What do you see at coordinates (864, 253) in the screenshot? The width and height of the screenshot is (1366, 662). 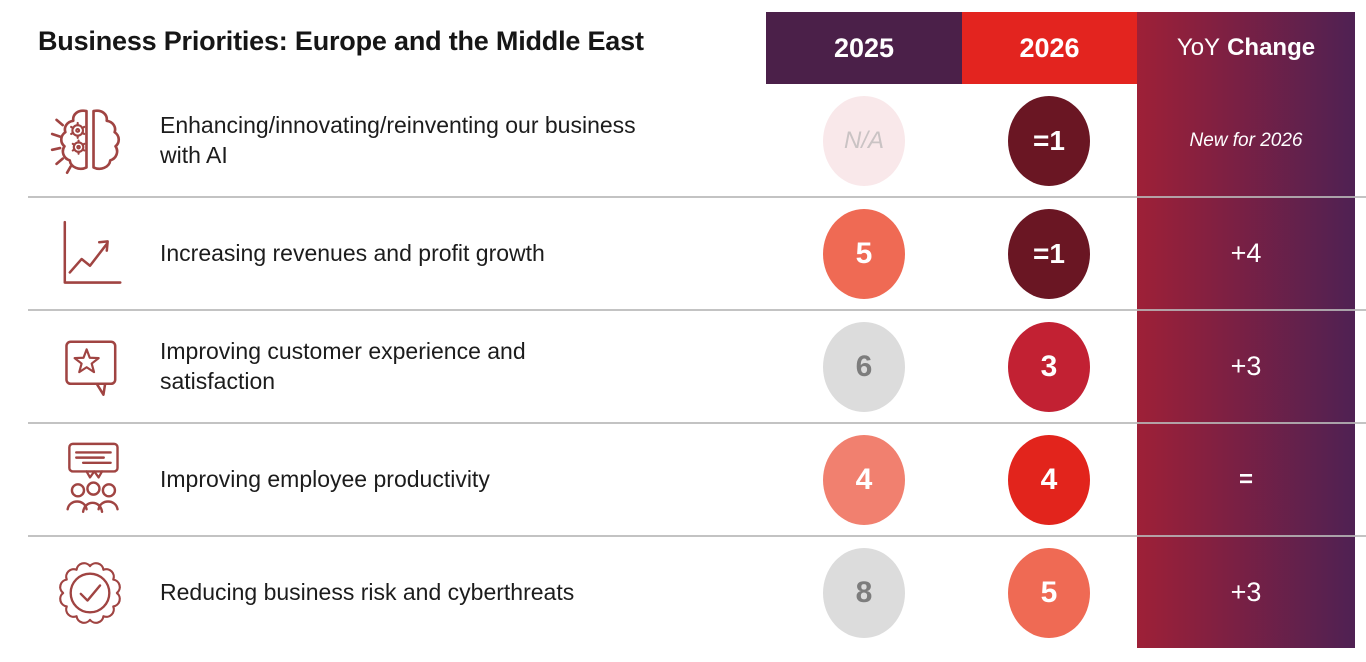 I see `rank-2025-circle: 5` at bounding box center [864, 253].